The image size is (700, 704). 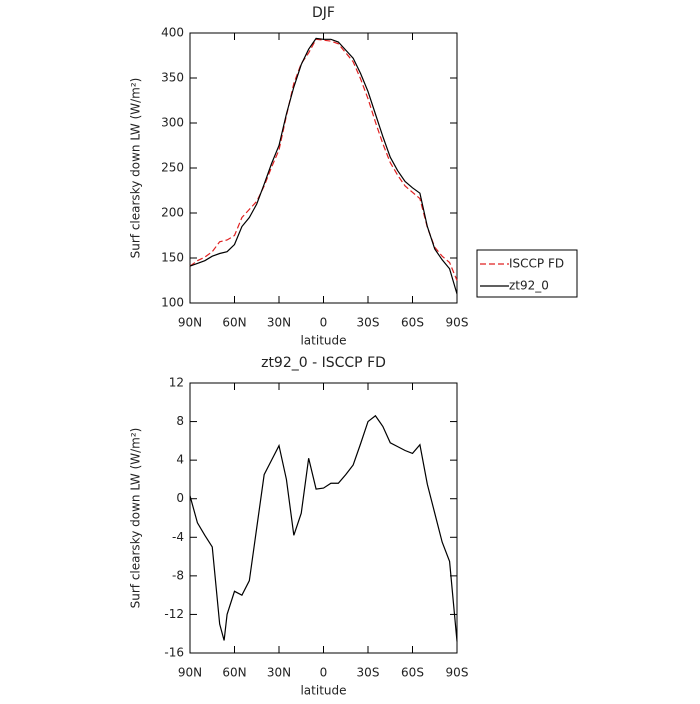 What do you see at coordinates (174, 653) in the screenshot?
I see `y-tick-label: -16` at bounding box center [174, 653].